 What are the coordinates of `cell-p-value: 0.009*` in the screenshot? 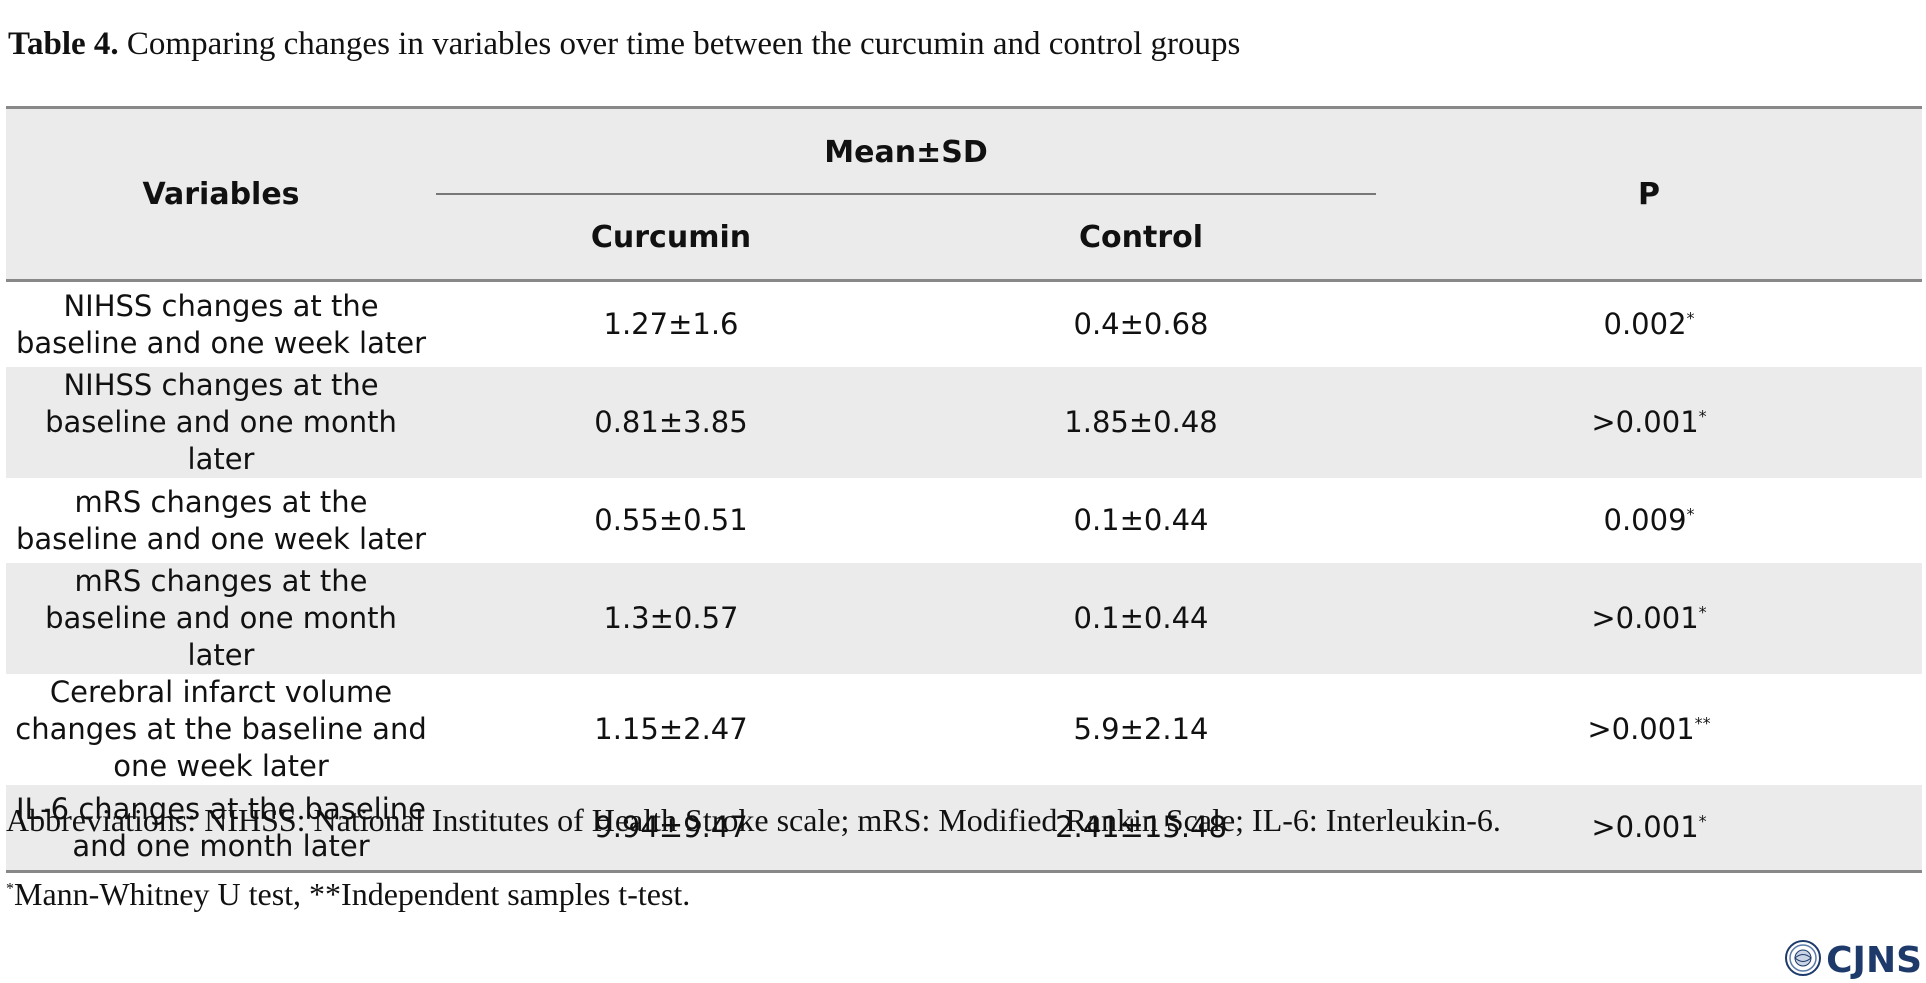 It's located at (1649, 520).